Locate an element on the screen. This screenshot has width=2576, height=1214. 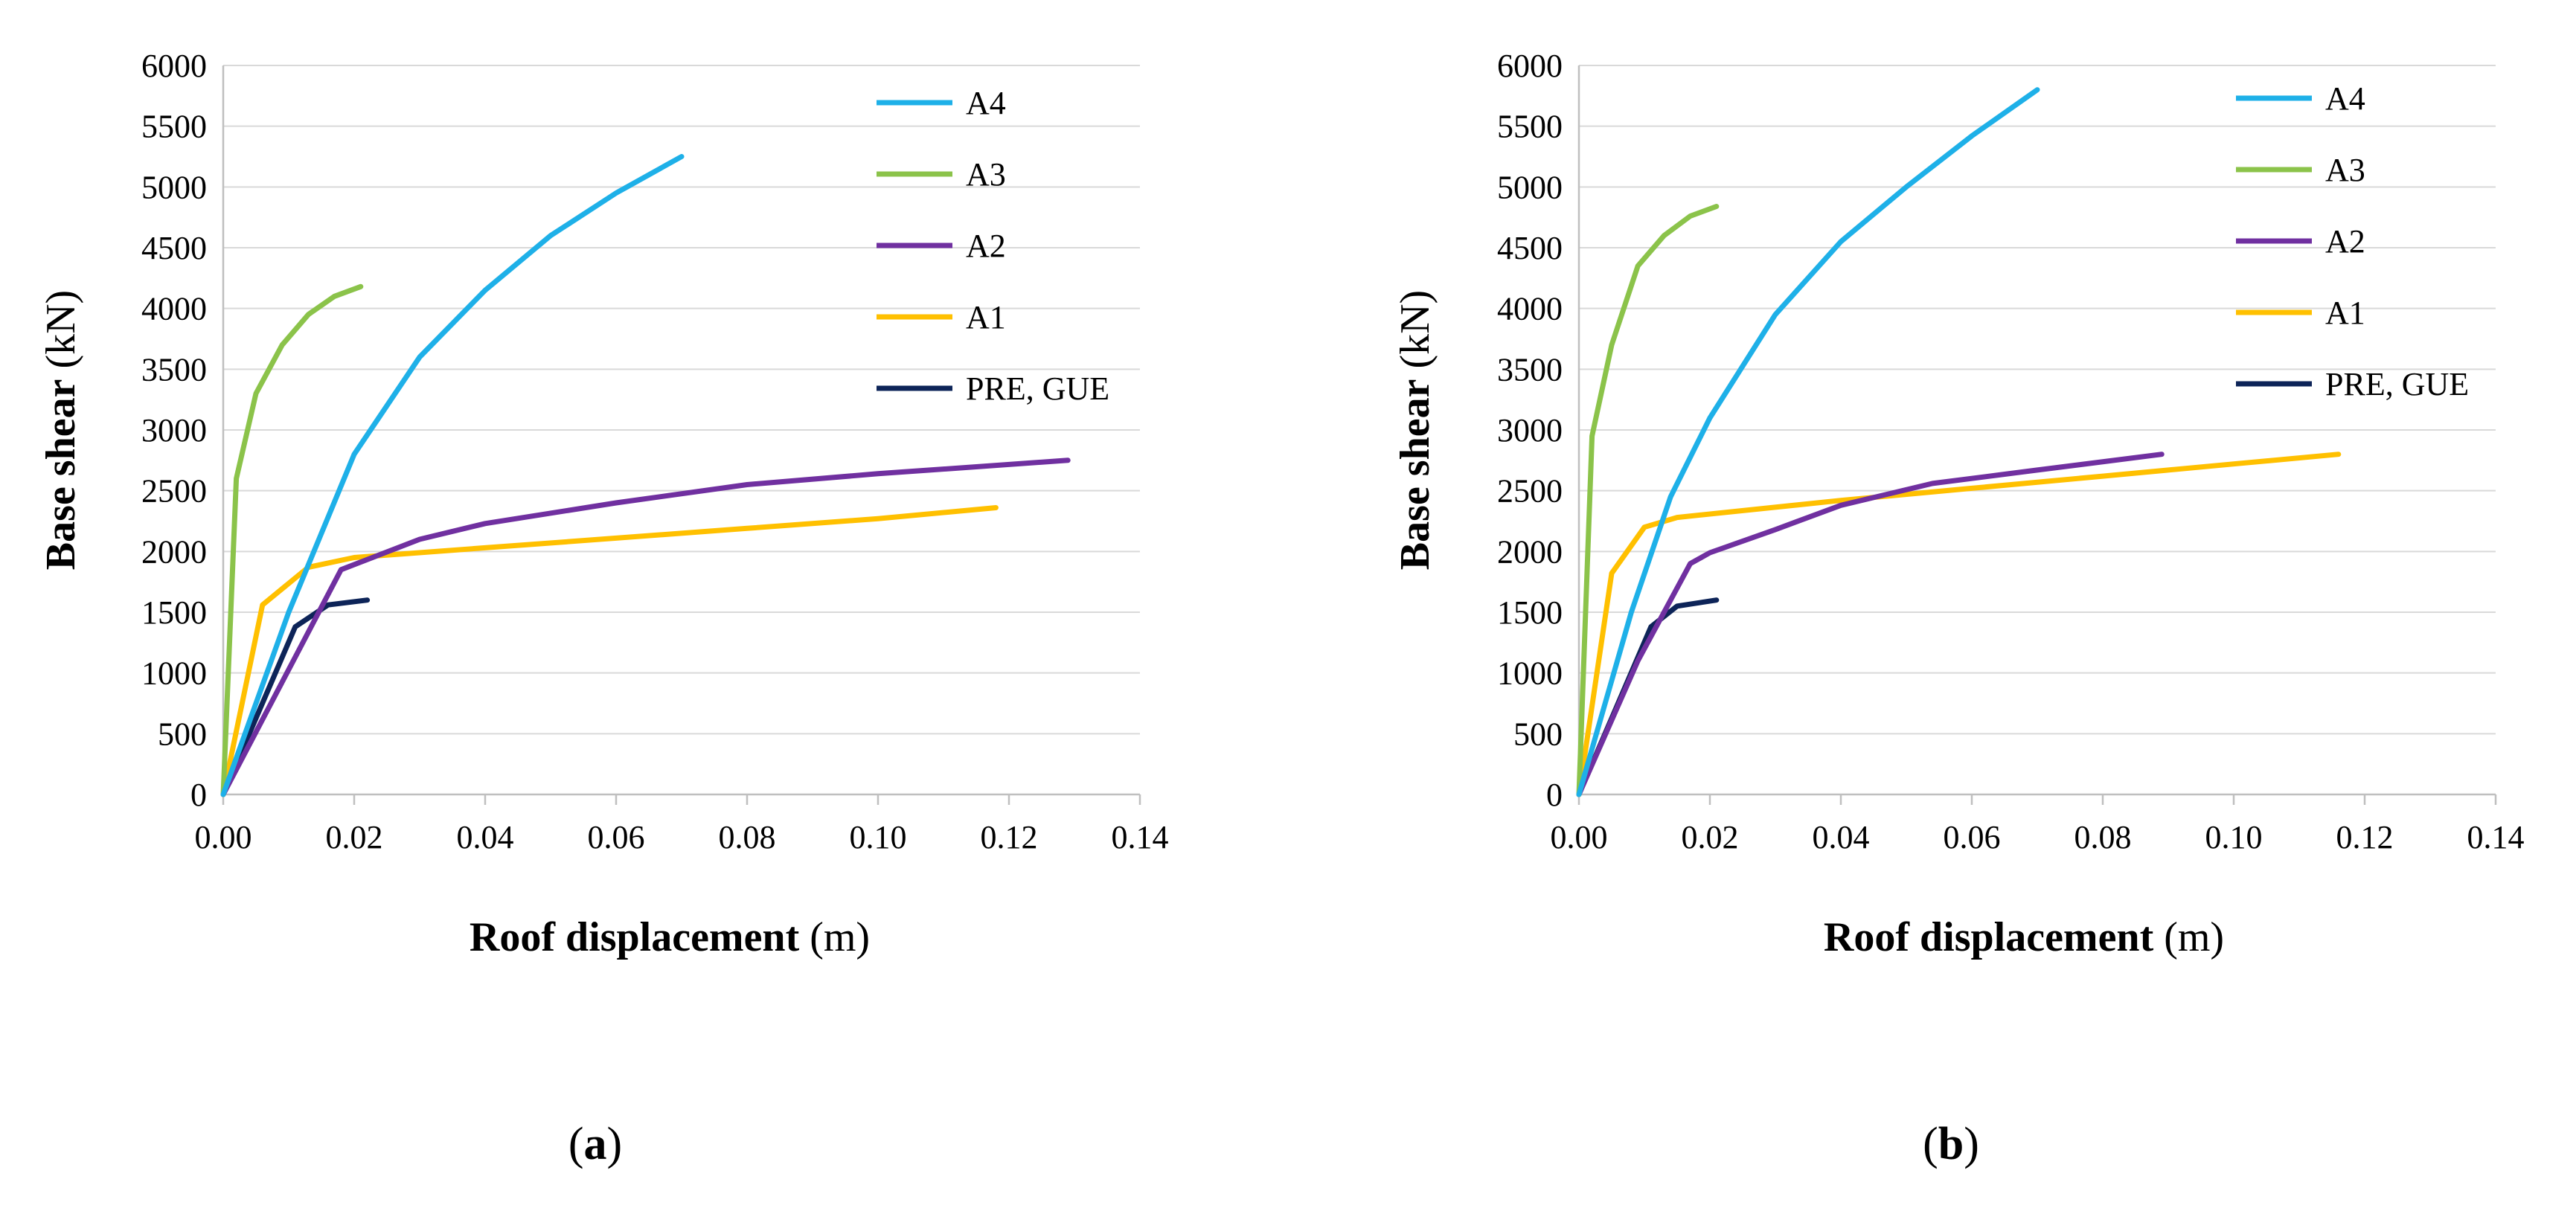
series-line-pre-gue is located at coordinates (295, 697).